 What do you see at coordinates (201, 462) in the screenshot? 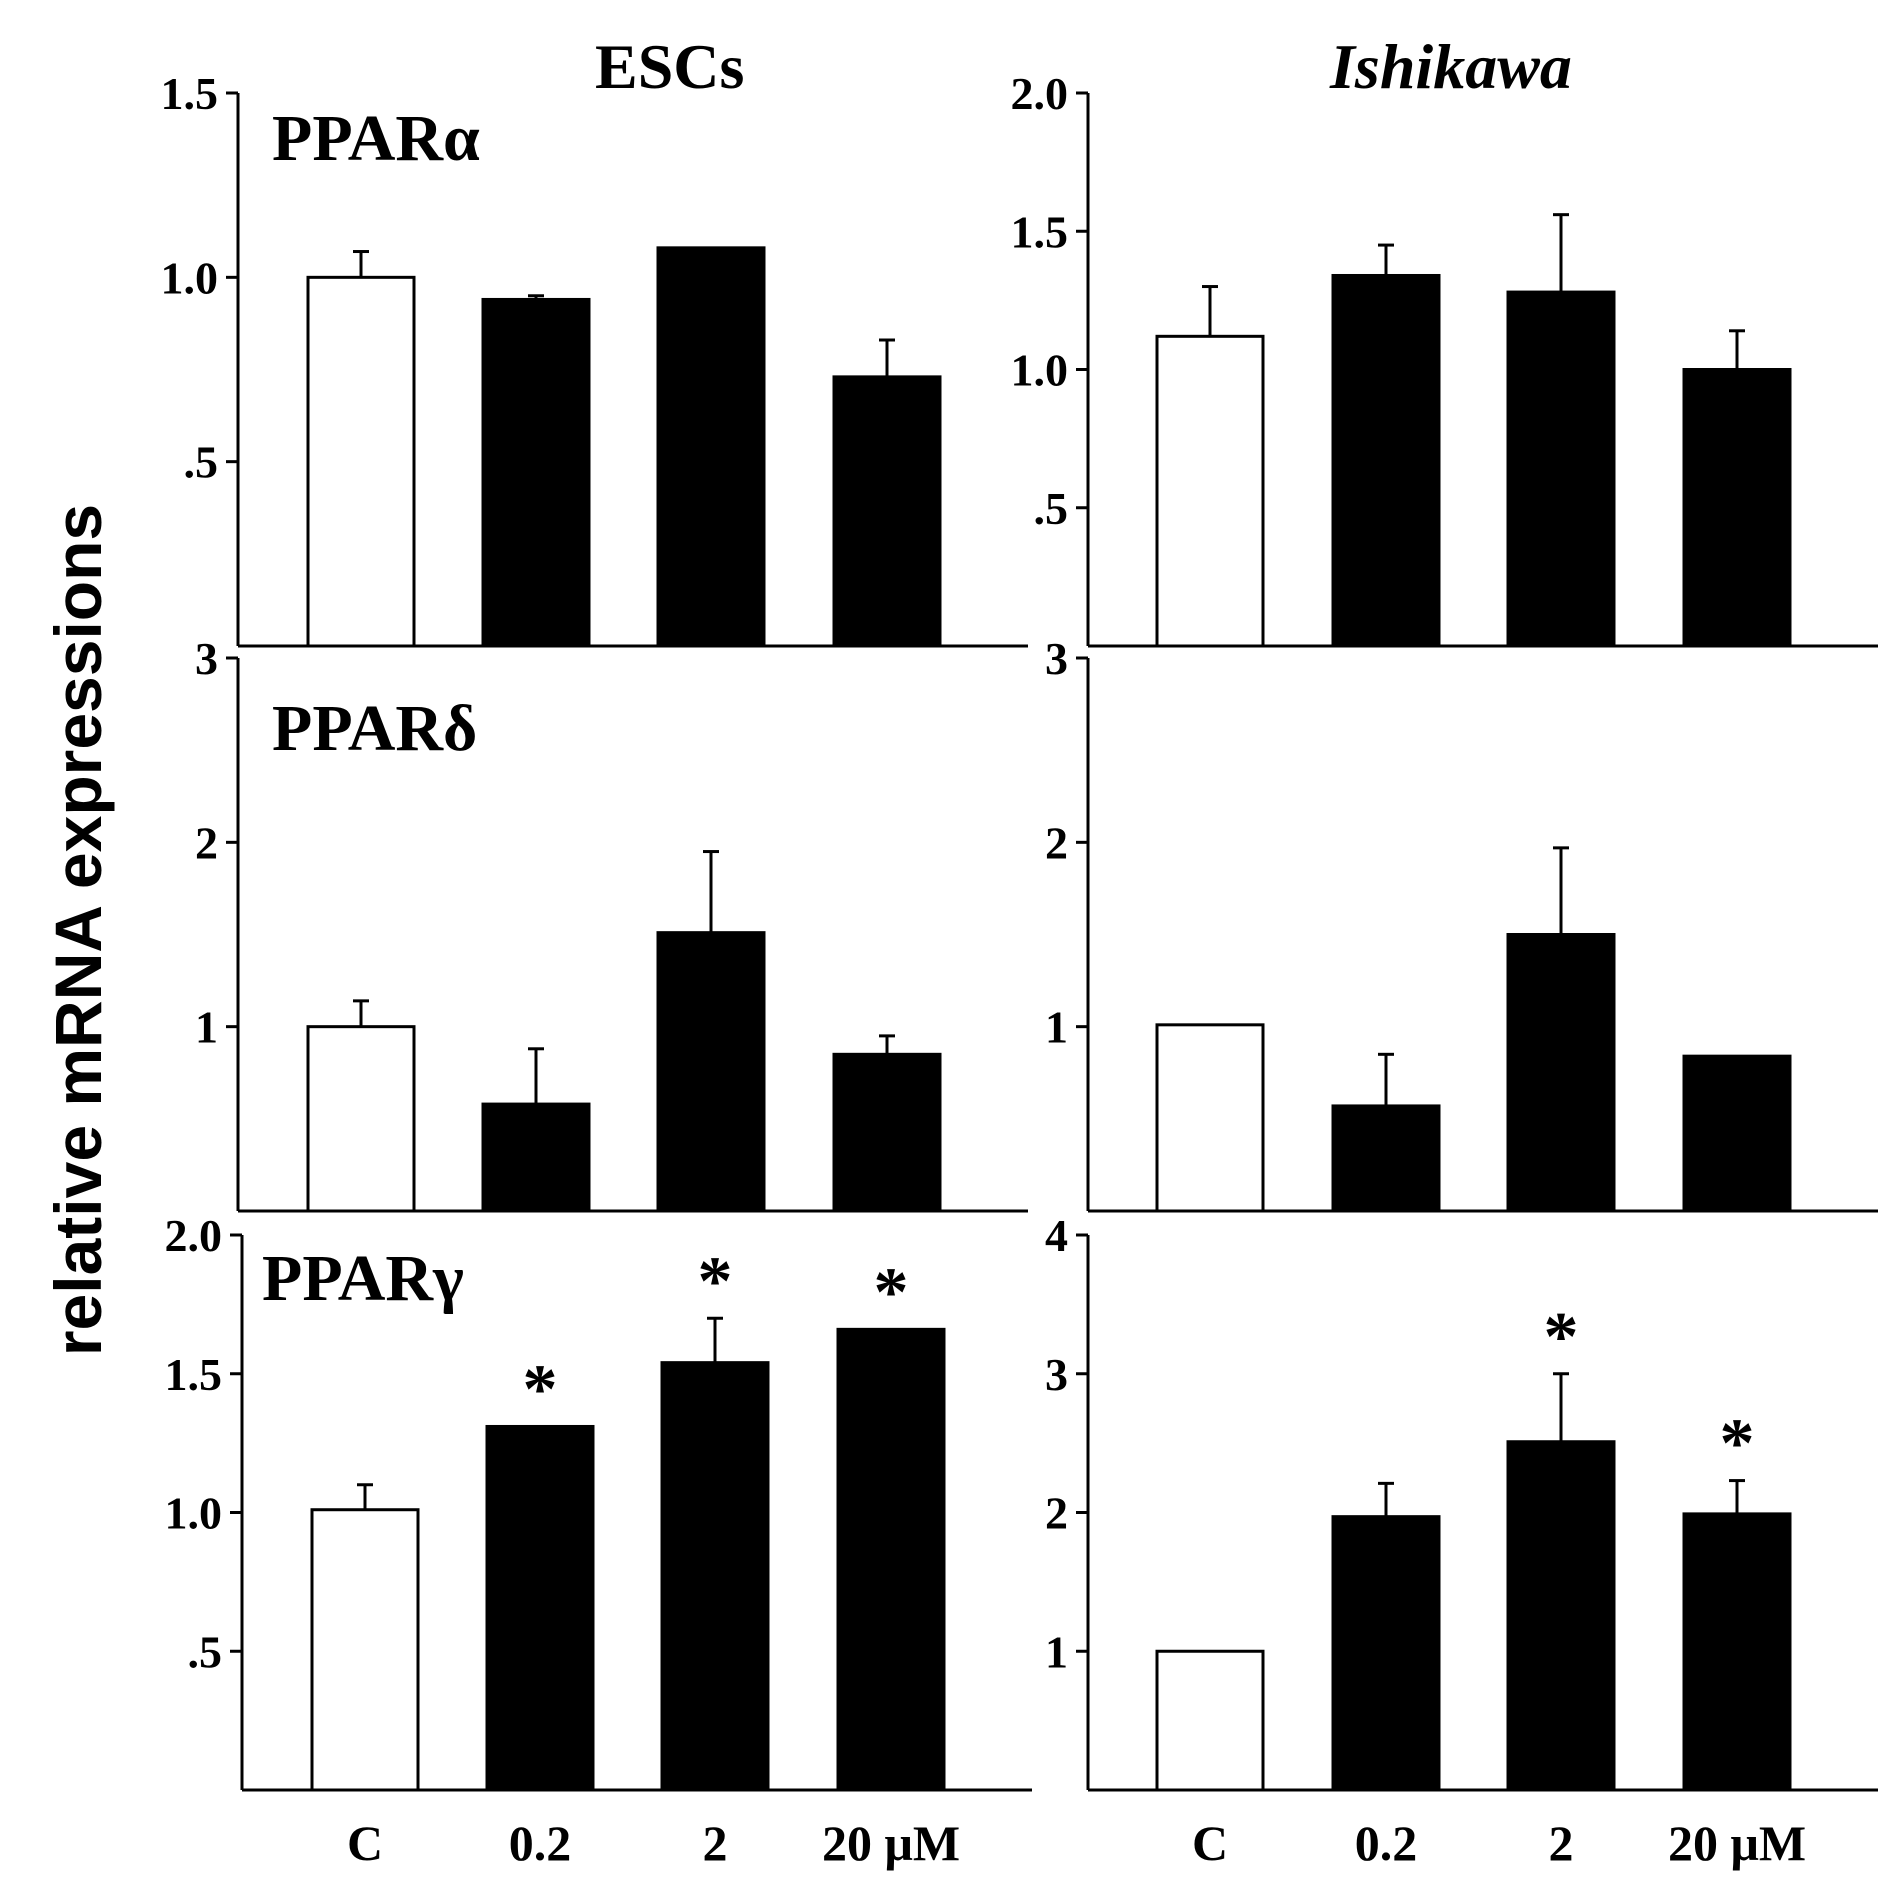
I see `p1-y-tick-label: .5` at bounding box center [201, 462].